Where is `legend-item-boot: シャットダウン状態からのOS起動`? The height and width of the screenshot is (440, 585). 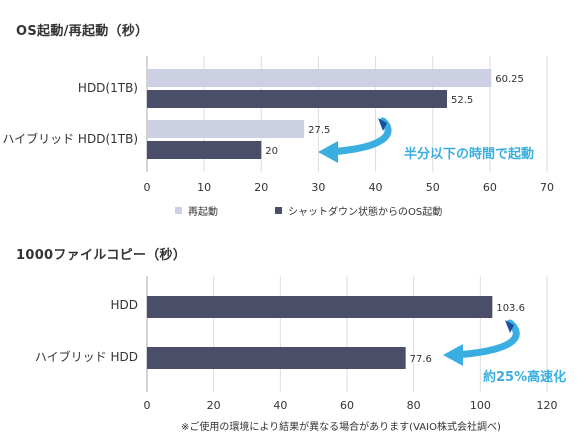
legend-item-boot: シャットダウン状態からのOS起動 is located at coordinates (358, 210).